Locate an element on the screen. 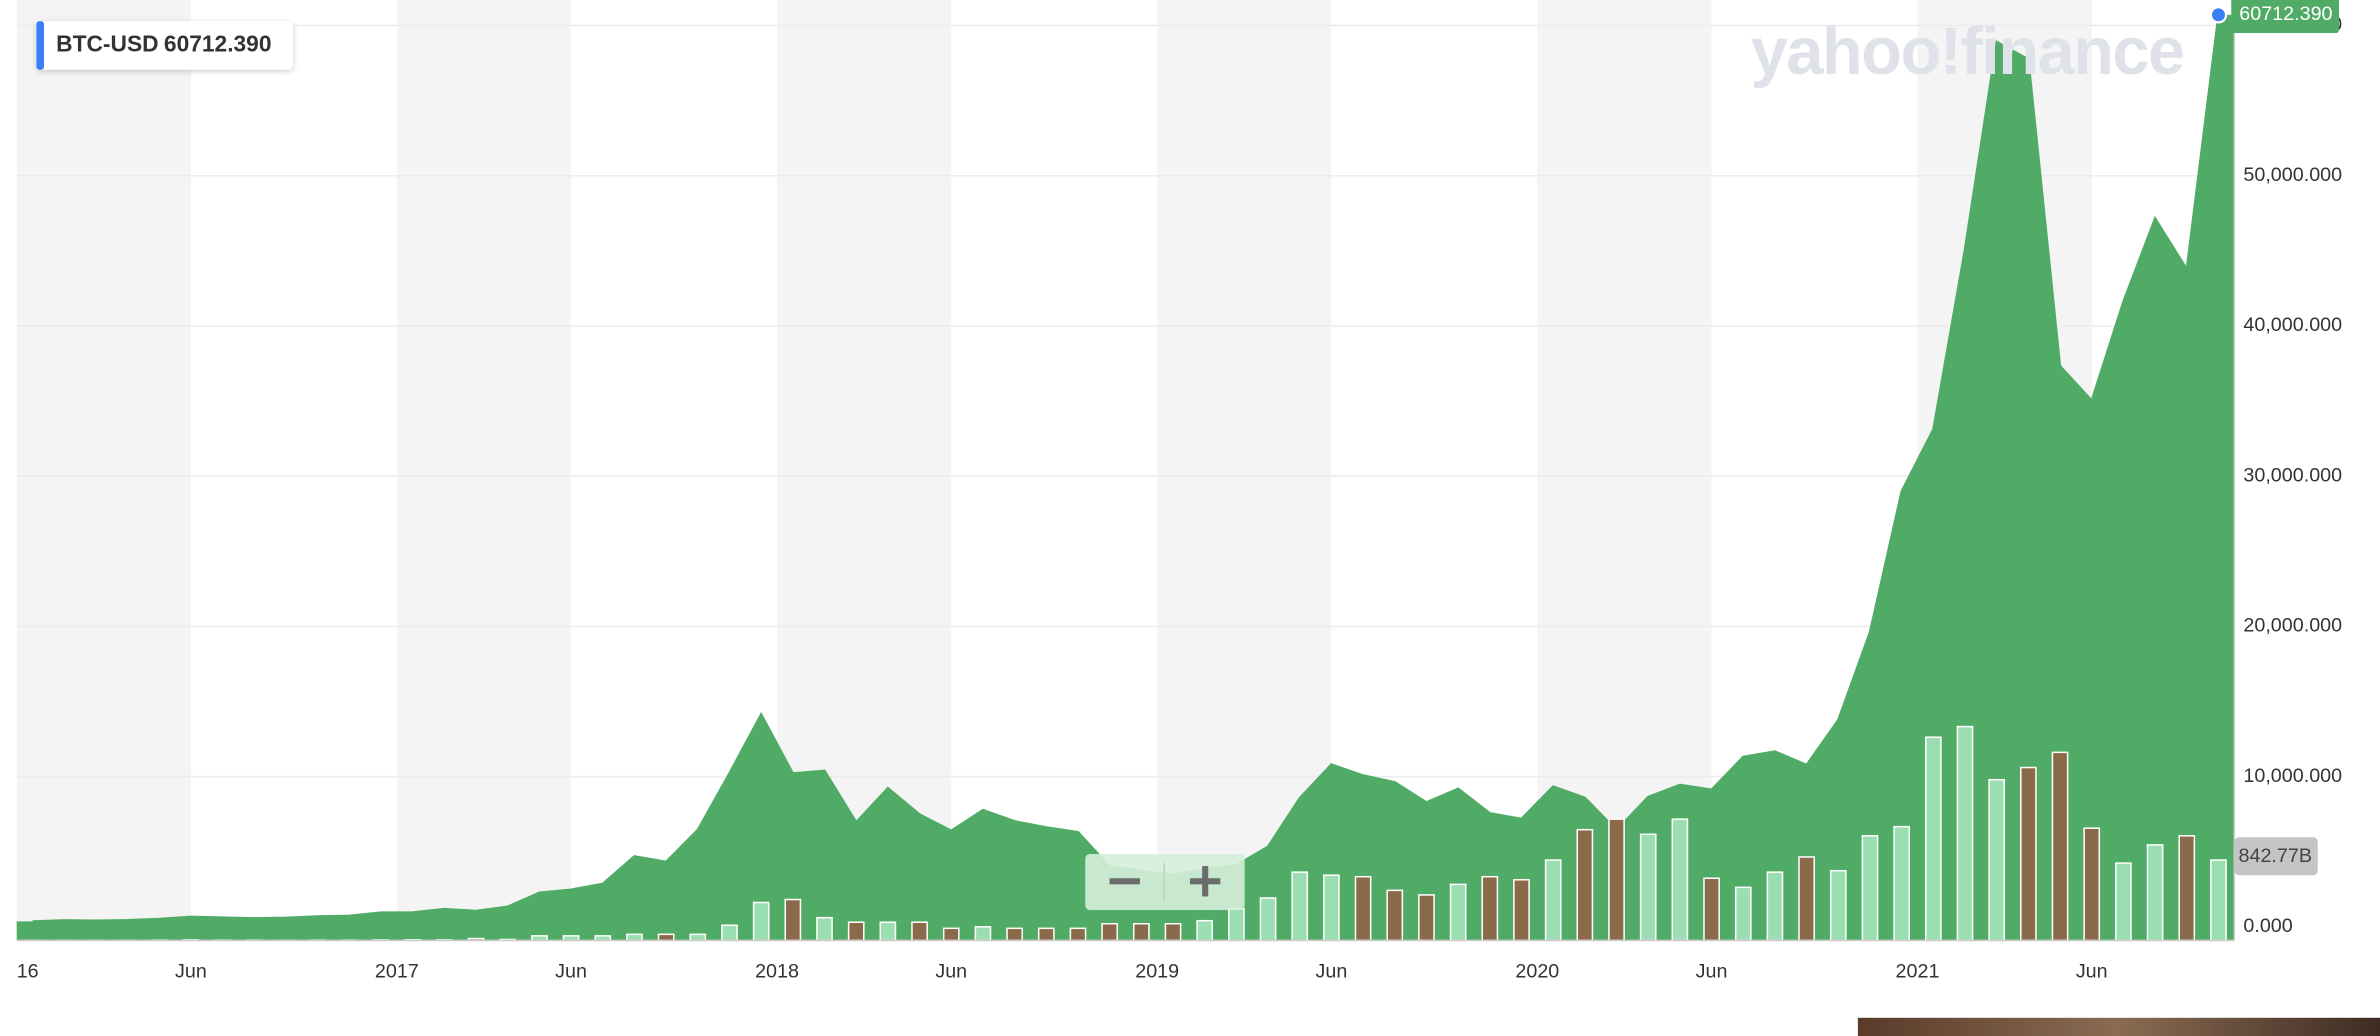 Image resolution: width=2380 pixels, height=1036 pixels. legend: BTC-USD 60712.390 is located at coordinates (164, 45).